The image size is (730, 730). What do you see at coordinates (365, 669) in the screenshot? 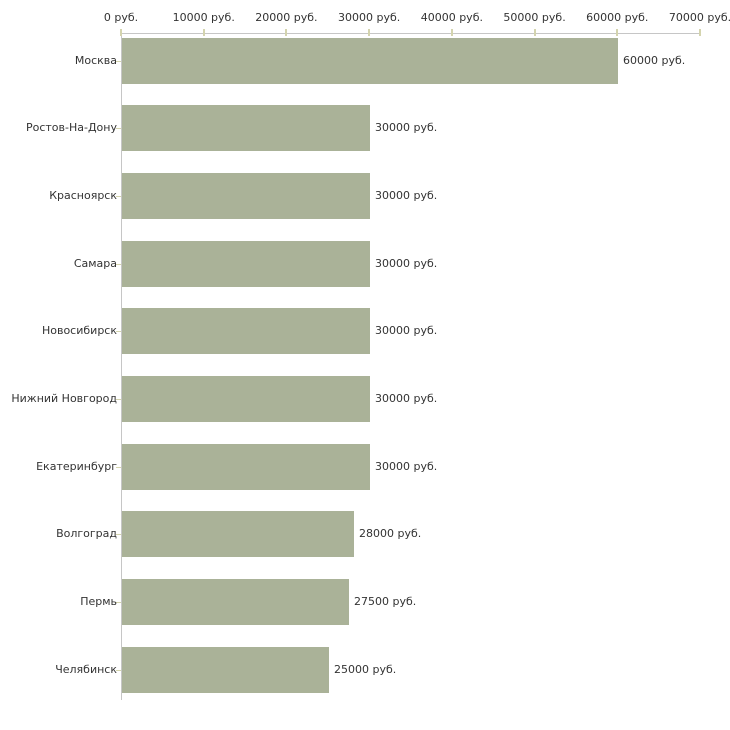
I see `value-label: 25000 руб.` at bounding box center [365, 669].